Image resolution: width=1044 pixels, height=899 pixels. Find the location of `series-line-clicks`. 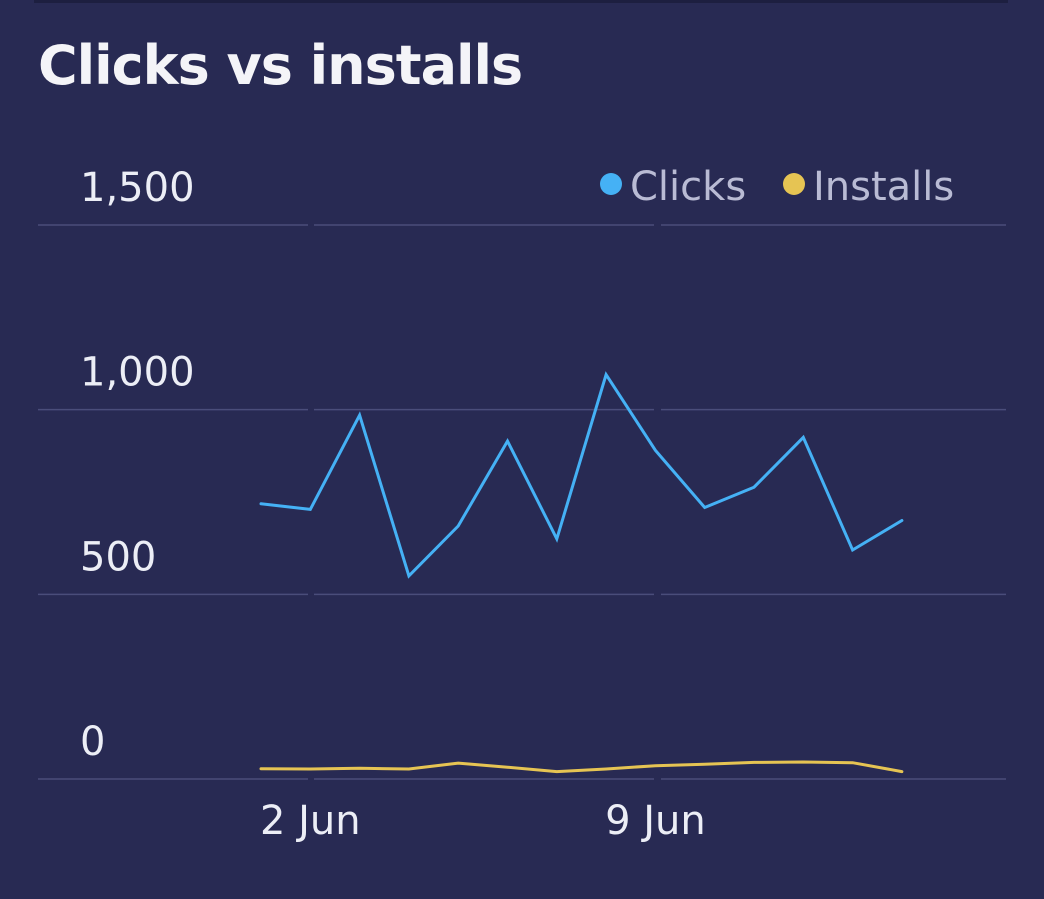

series-line-clicks is located at coordinates (581, 475).